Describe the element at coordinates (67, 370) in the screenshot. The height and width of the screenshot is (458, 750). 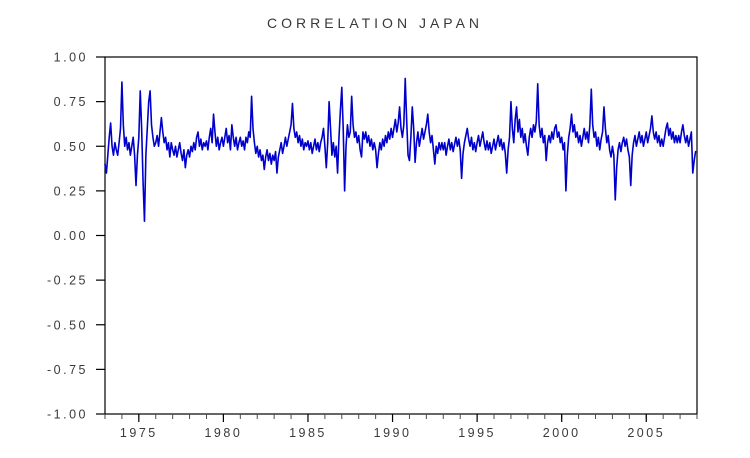
I see `y-tick-label: -0.75` at that location.